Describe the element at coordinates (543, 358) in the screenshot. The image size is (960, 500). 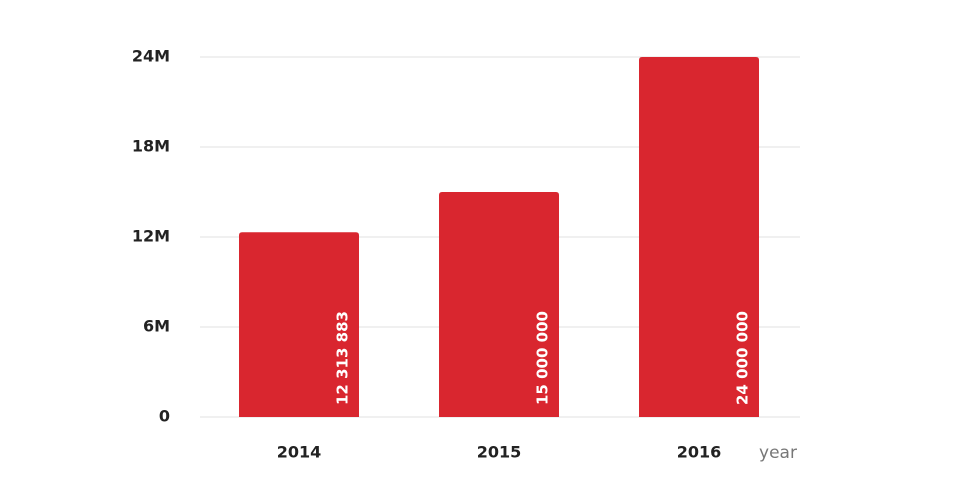
I see `value-label: 15 000 000` at that location.